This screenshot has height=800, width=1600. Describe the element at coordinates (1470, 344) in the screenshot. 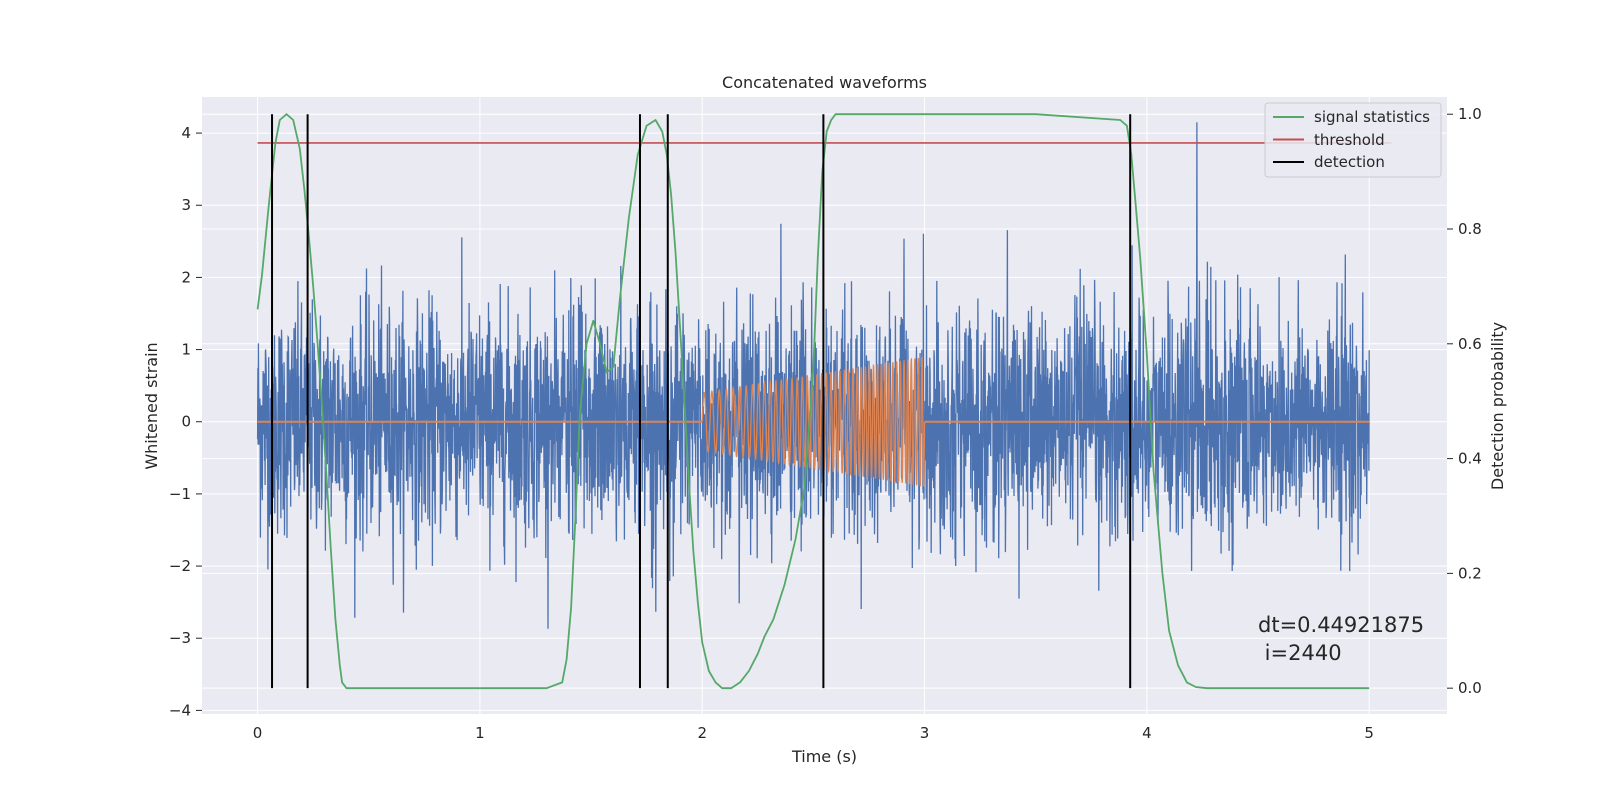

I see `y2-tick-label: 0.6` at that location.